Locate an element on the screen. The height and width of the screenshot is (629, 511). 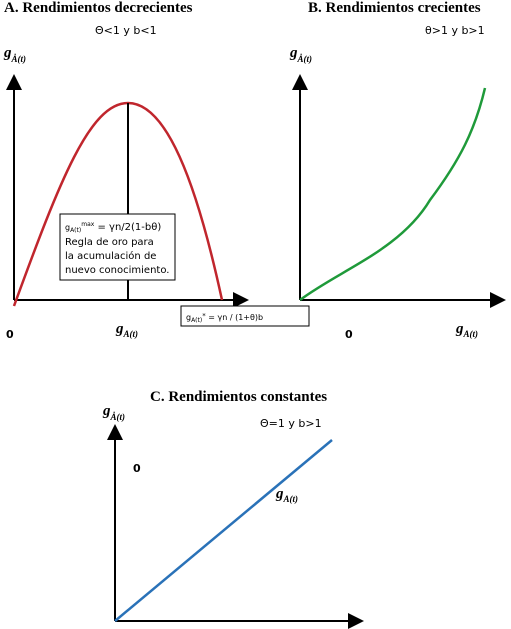
max-formula: gA(t)max = γn/2(1-bθ) is located at coordinates (113, 227).